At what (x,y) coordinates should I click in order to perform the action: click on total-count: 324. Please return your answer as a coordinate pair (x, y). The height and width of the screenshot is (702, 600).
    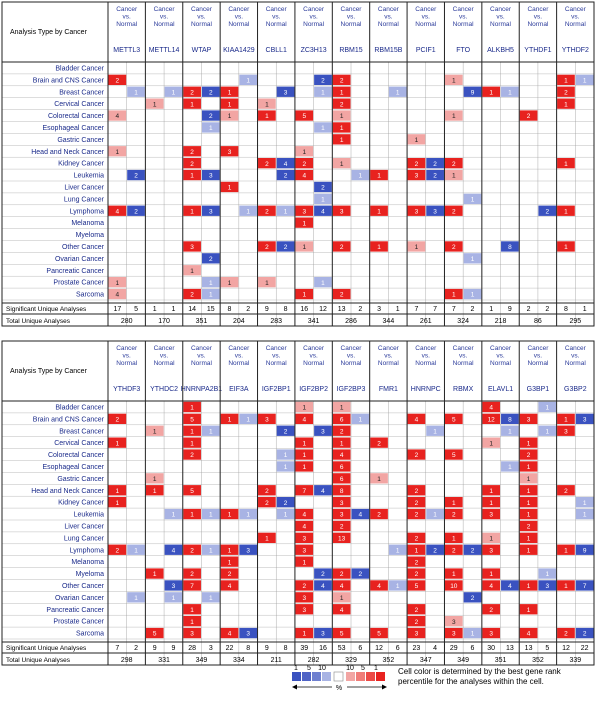
    Looking at the image, I should click on (463, 321).